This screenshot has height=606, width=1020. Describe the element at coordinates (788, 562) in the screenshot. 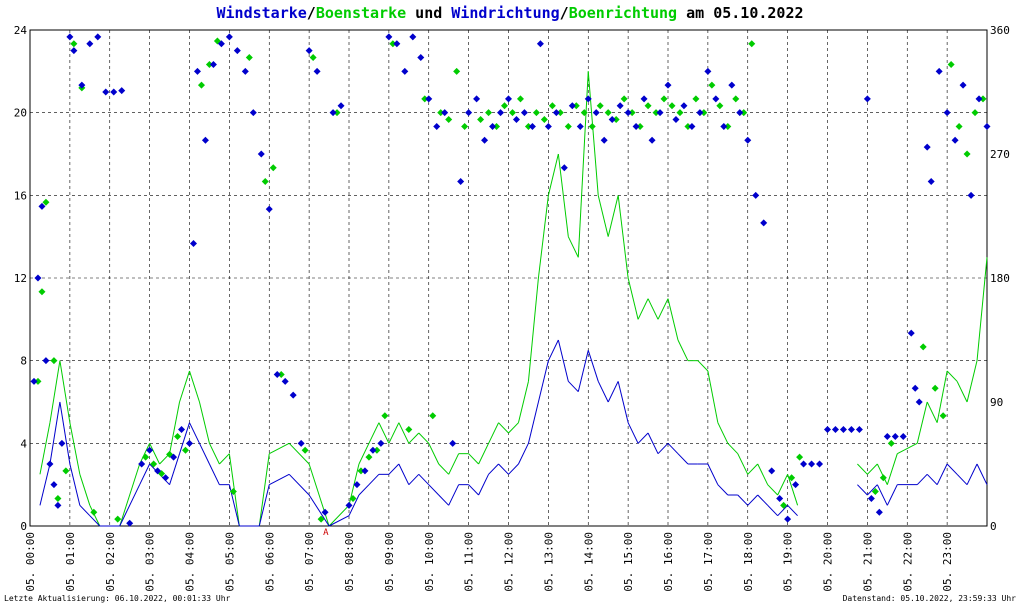

I see `x-tick-label: 05. 19:00` at that location.